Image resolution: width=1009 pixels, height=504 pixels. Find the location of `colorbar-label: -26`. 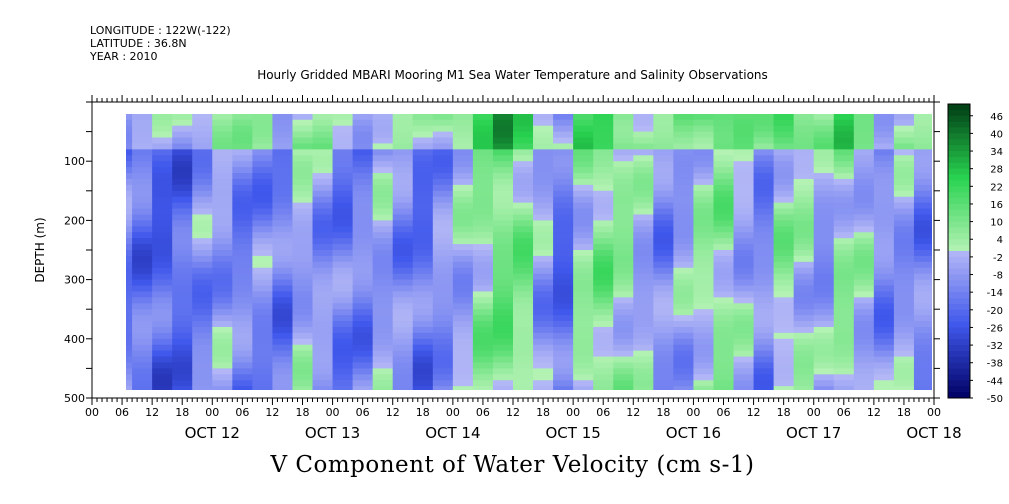

colorbar-label: -26 is located at coordinates (995, 328).